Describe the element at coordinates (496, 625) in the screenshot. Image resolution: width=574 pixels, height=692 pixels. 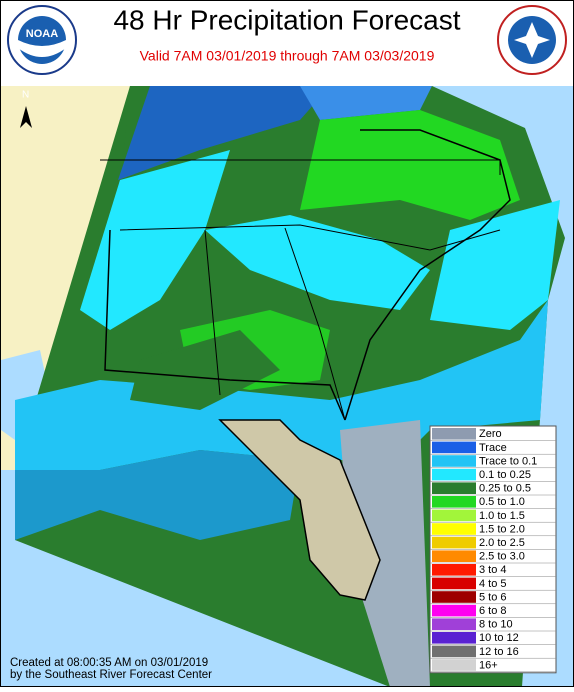
I see `legend-label: 8 to 10` at that location.